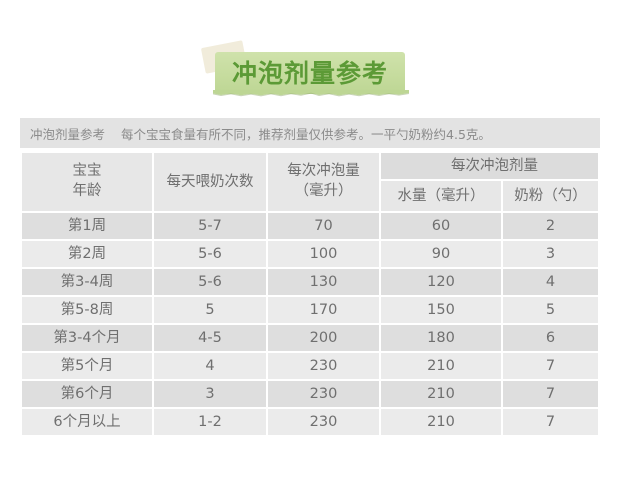  I want to click on table-row: 第5个月 4 230 210 7, so click(310, 366).